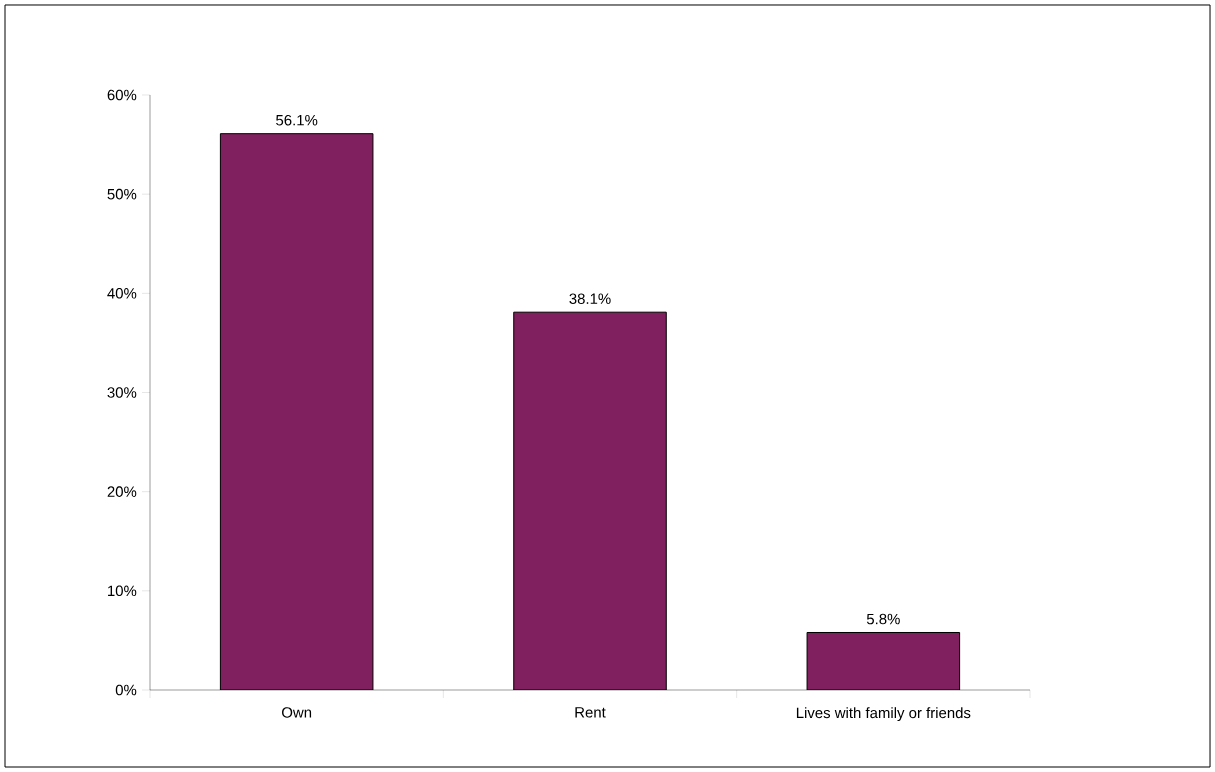  What do you see at coordinates (590, 712) in the screenshot?
I see `x-tick-label: Rent` at bounding box center [590, 712].